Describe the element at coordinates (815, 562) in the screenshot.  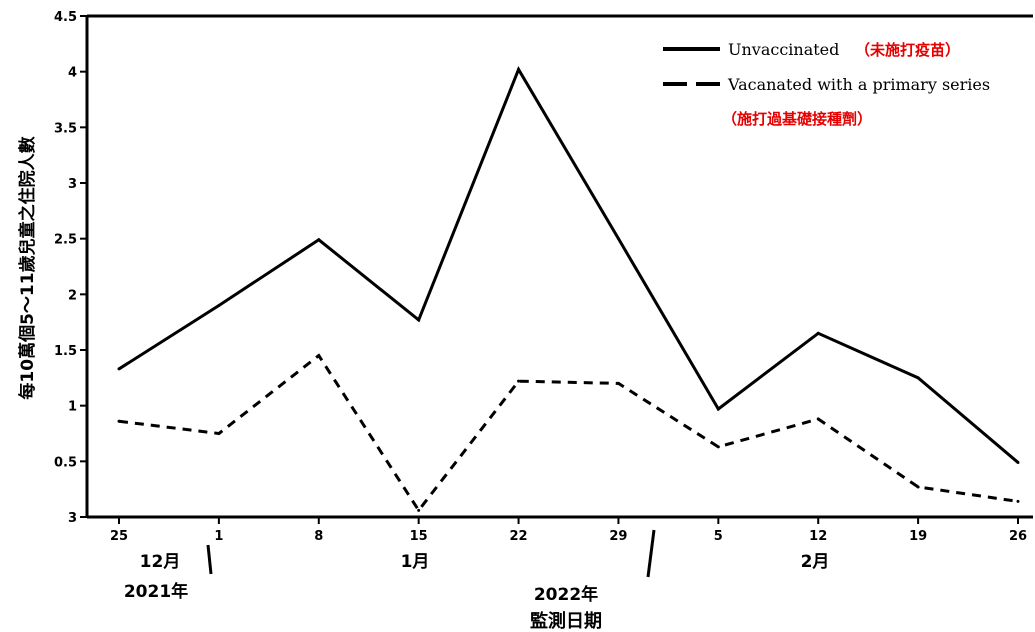
I see `month-label-feb: 2月` at that location.